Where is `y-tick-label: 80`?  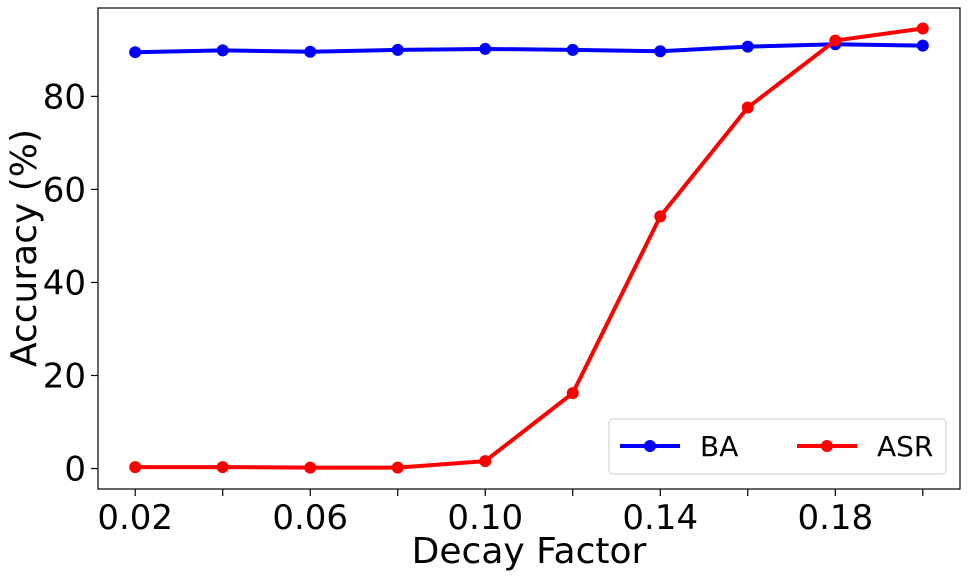
y-tick-label: 80 is located at coordinates (64, 97).